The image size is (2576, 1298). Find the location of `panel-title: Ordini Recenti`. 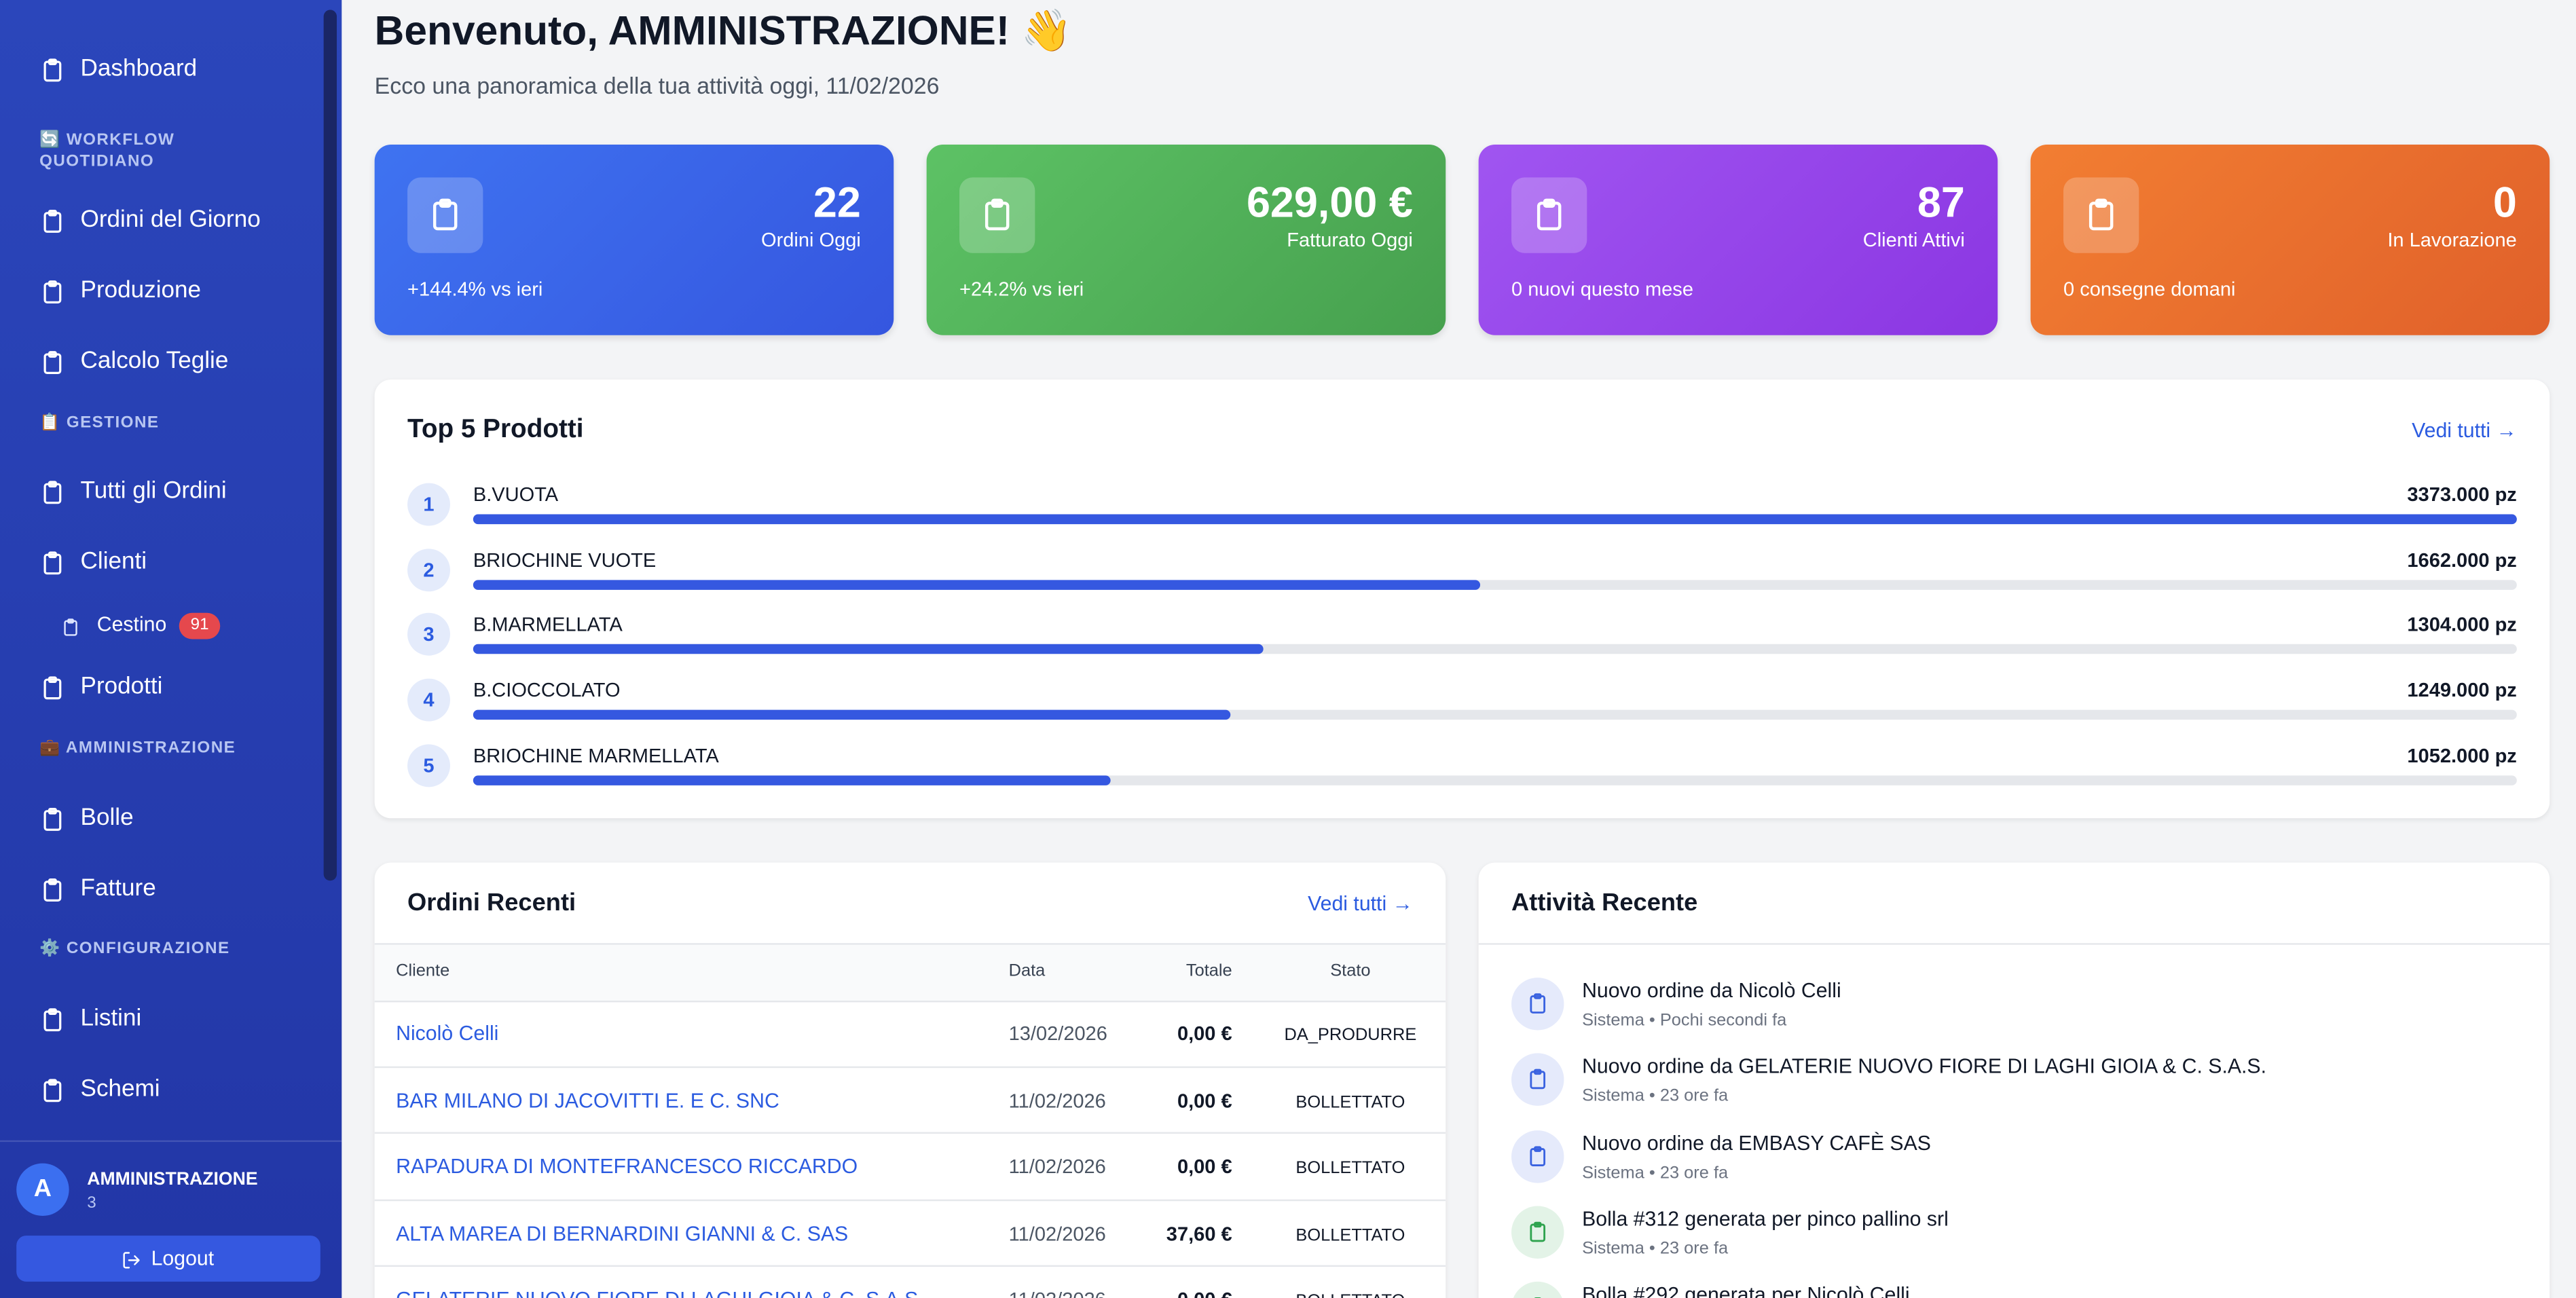

panel-title: Ordini Recenti is located at coordinates (491, 903).